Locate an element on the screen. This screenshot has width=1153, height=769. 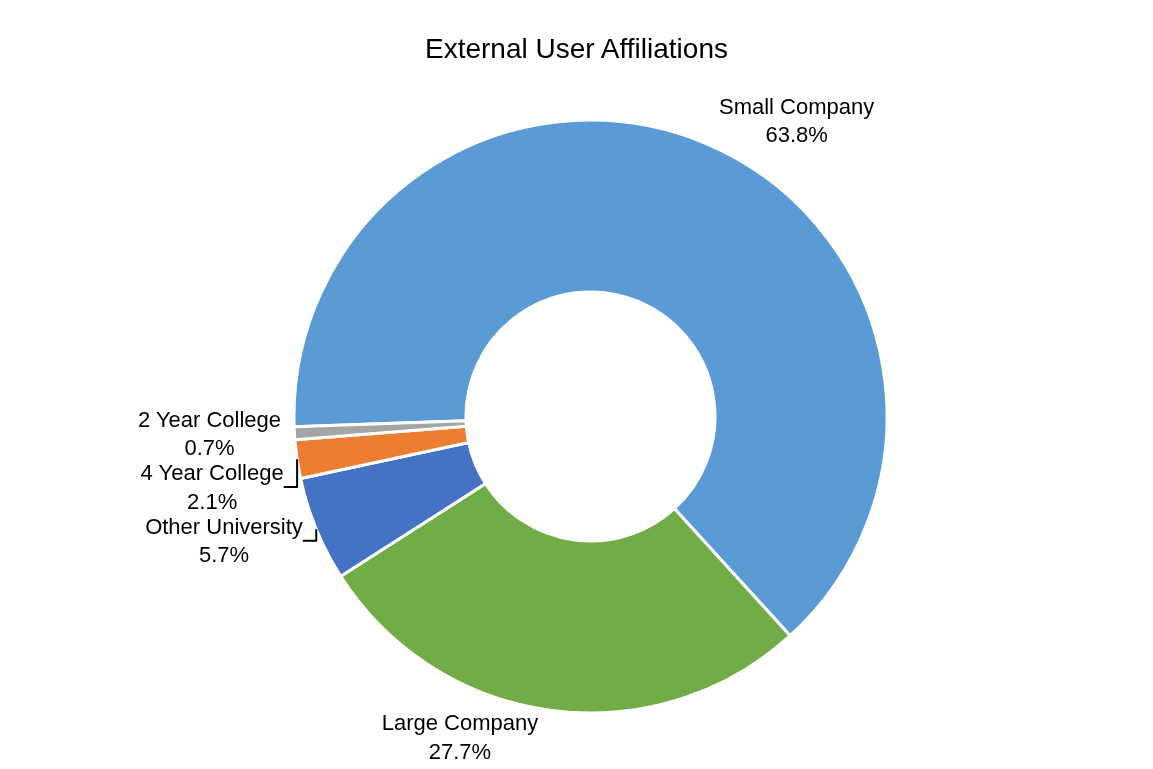
data-label: 0.7% is located at coordinates (209, 448).